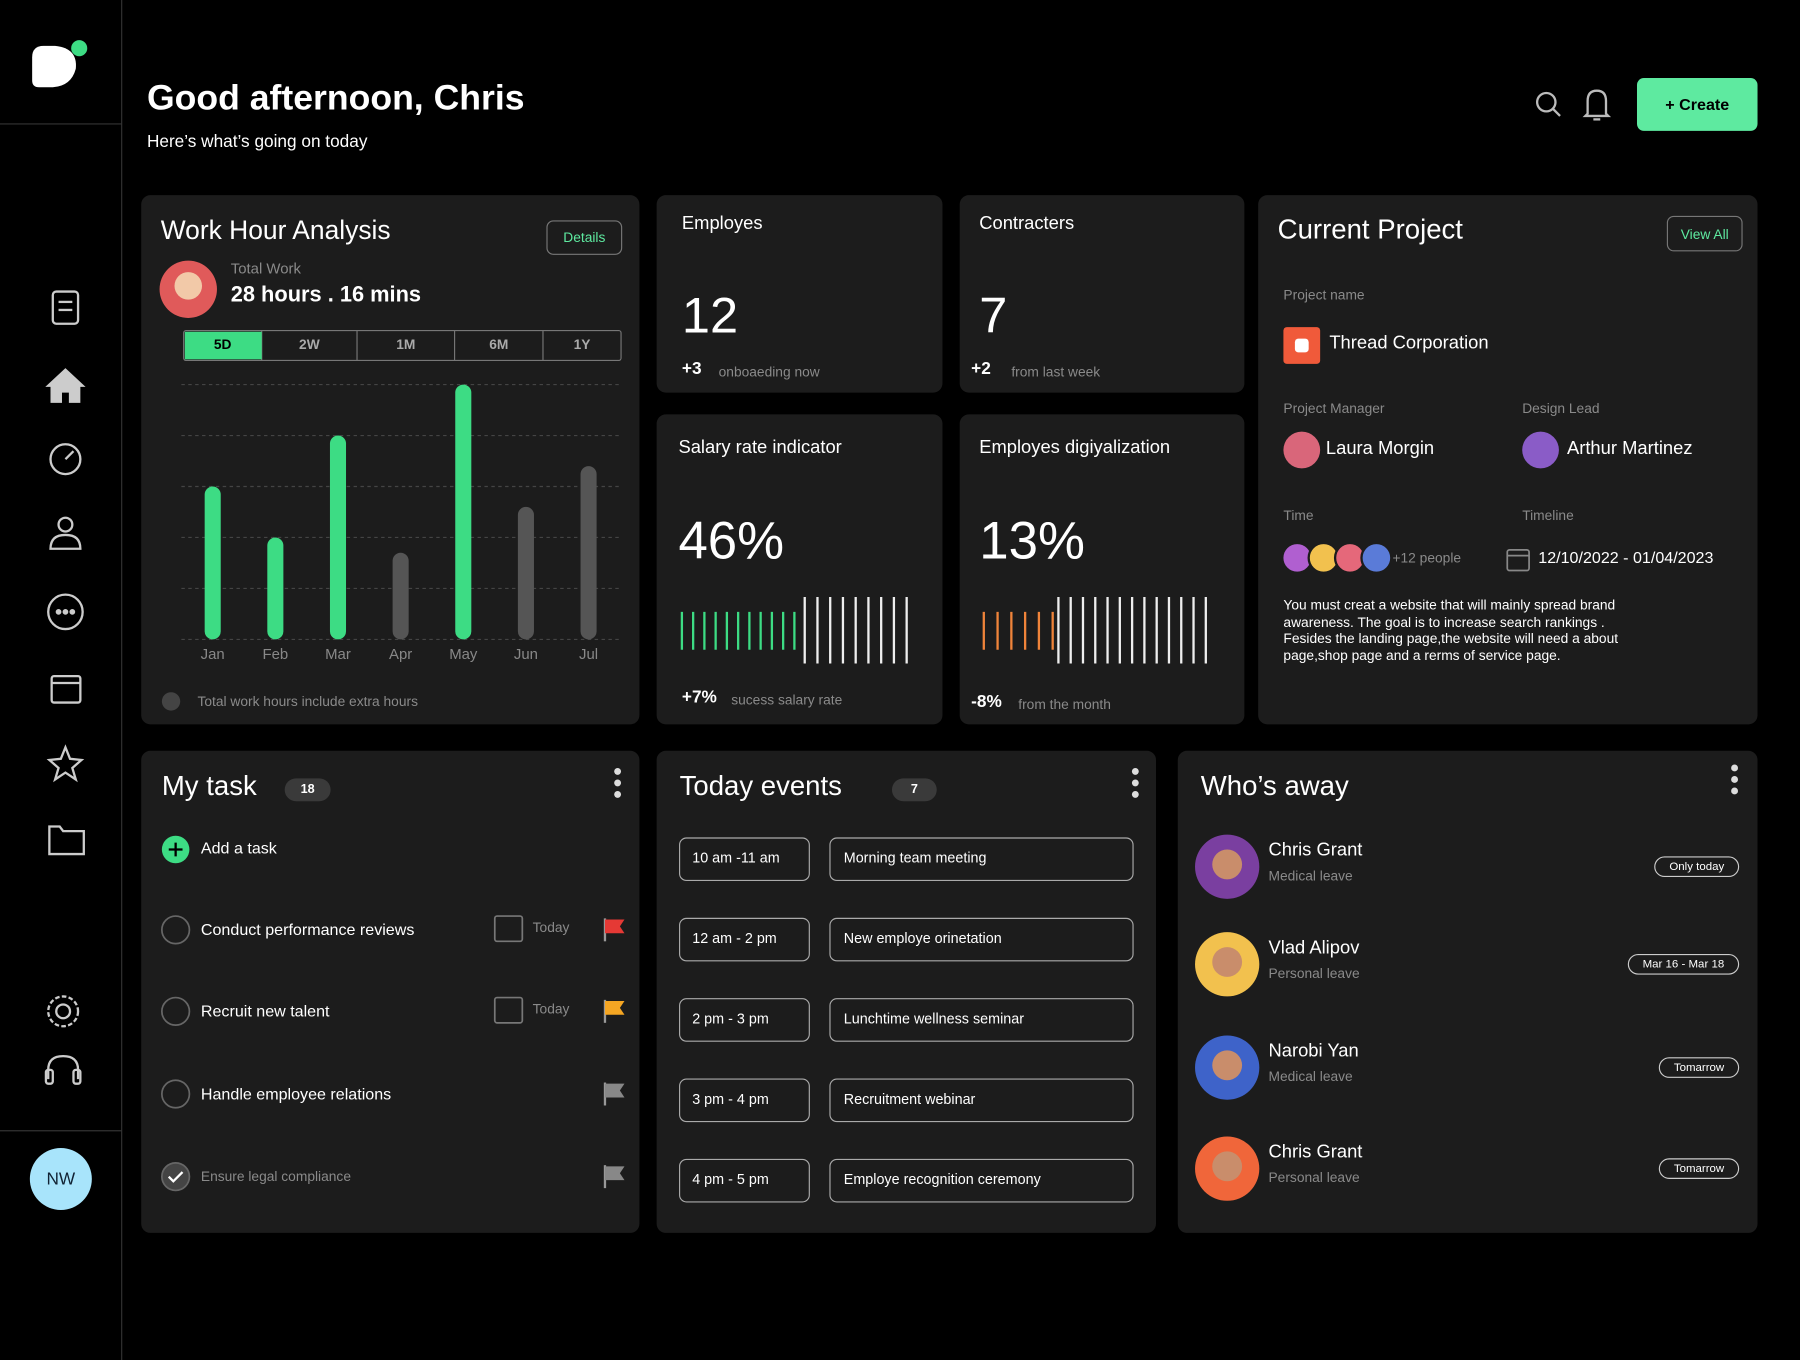 This screenshot has height=1360, width=1800. Describe the element at coordinates (710, 315) in the screenshot. I see `stat-value: 12` at that location.